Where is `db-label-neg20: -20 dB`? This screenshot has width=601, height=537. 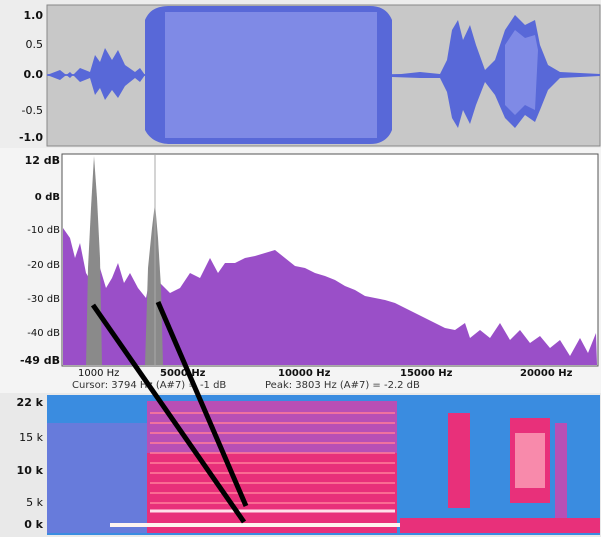
db-label-neg20: -20 dB is located at coordinates (43, 265).